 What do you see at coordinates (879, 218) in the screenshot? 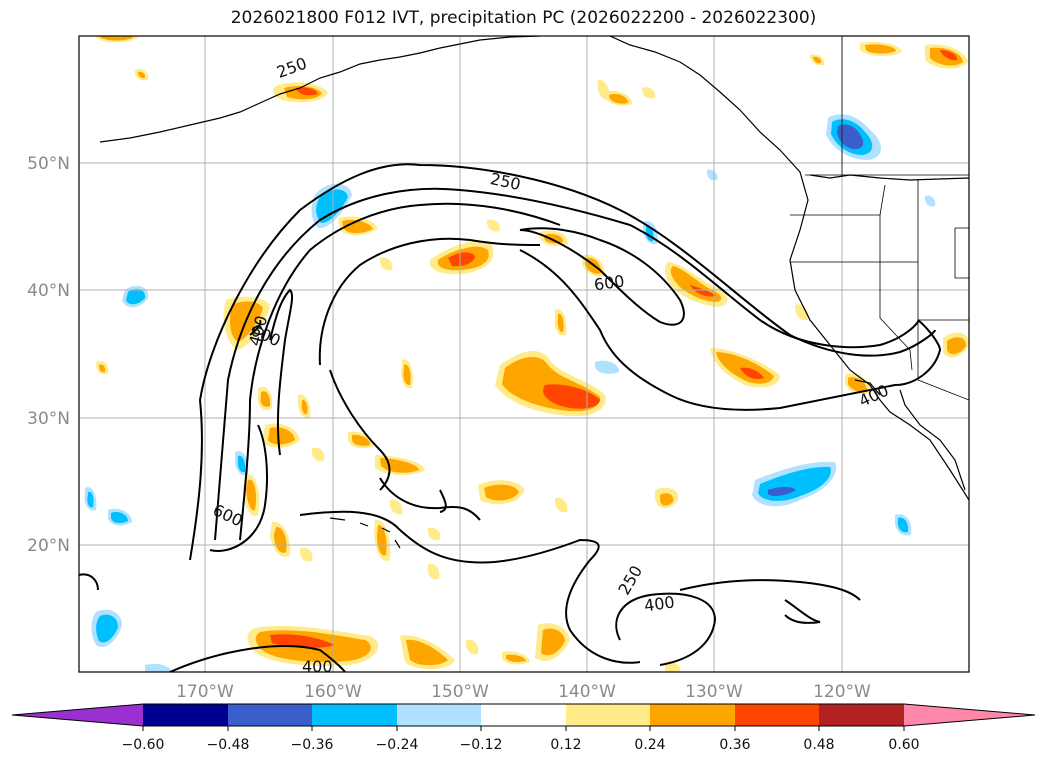
I see `state-borders` at bounding box center [879, 218].